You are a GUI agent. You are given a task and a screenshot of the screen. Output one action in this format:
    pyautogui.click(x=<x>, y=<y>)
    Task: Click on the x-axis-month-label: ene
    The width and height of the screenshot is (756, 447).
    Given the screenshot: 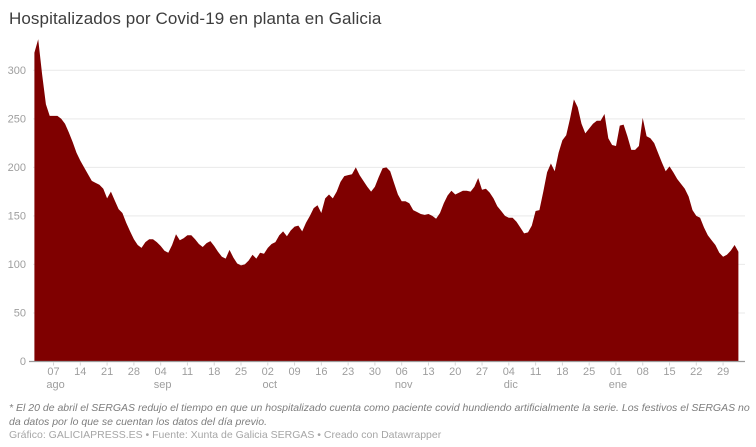 What is the action you would take?
    pyautogui.click(x=618, y=385)
    